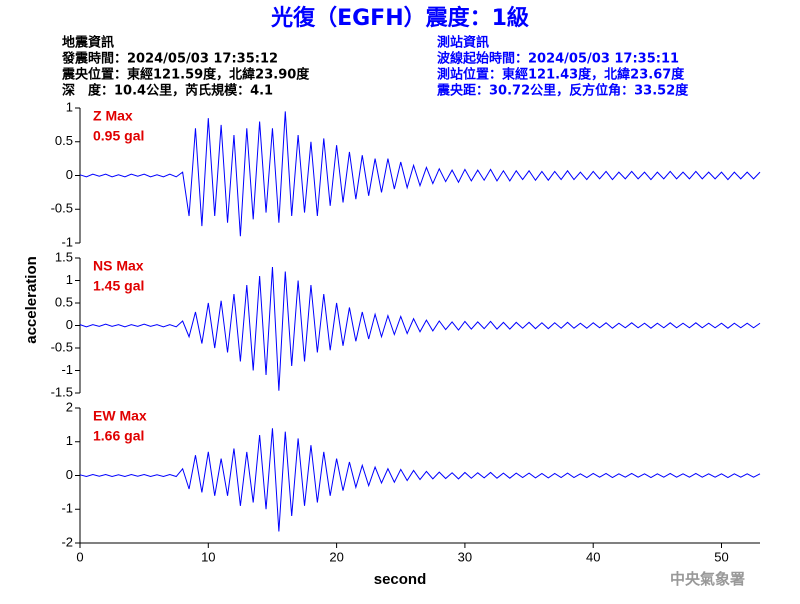  Describe the element at coordinates (593, 556) in the screenshot. I see `x-tick-label: 40` at that location.